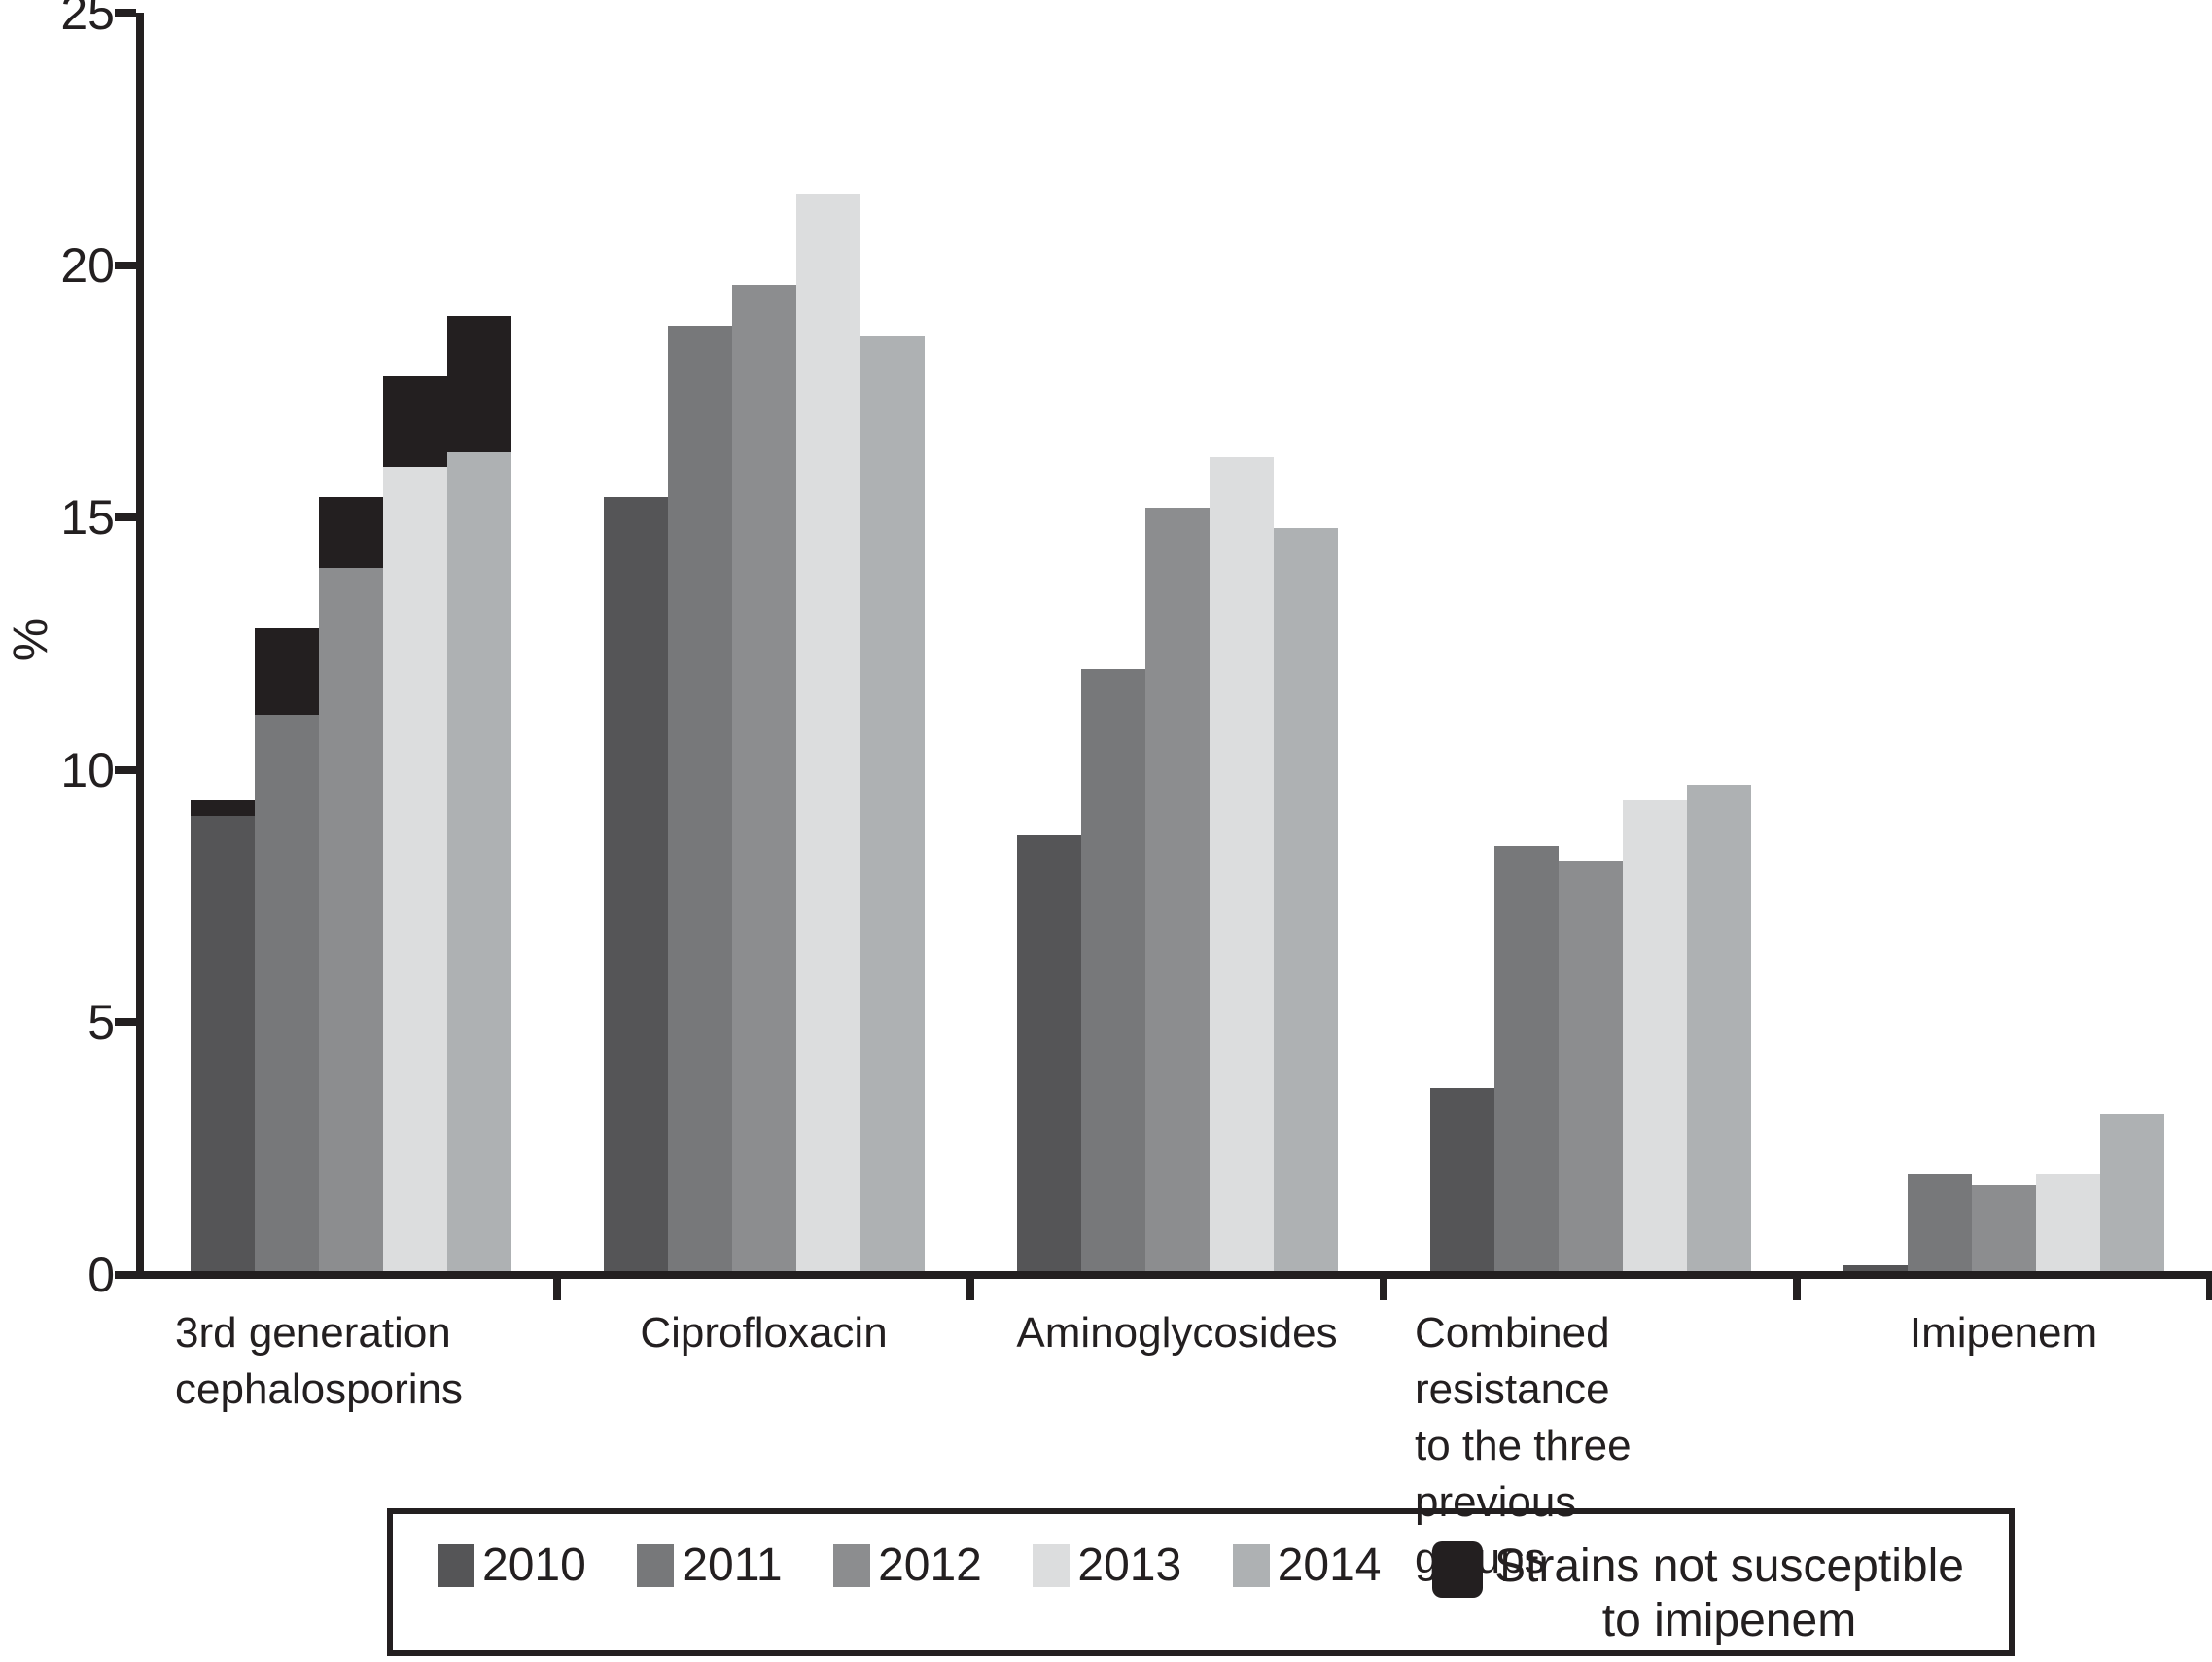 This screenshot has height=1662, width=2212. I want to click on legend-label-2014: 2014, so click(1329, 1565).